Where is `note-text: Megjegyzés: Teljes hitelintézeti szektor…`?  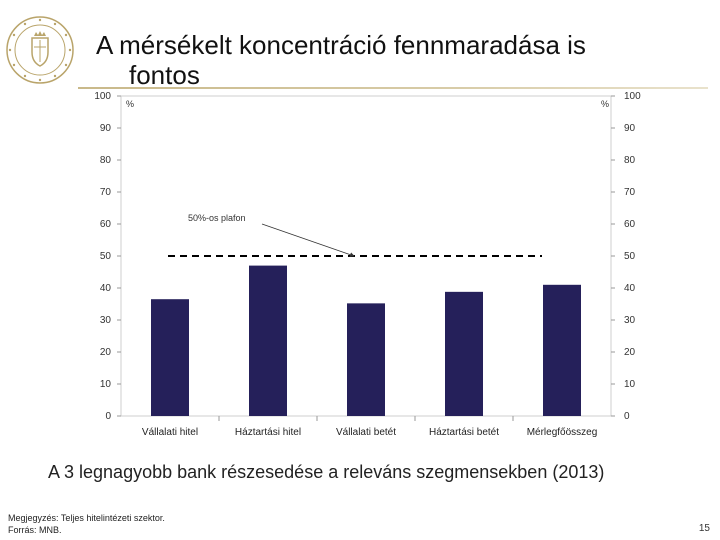 note-text: Megjegyzés: Teljes hitelintézeti szektor… is located at coordinates (86, 518).